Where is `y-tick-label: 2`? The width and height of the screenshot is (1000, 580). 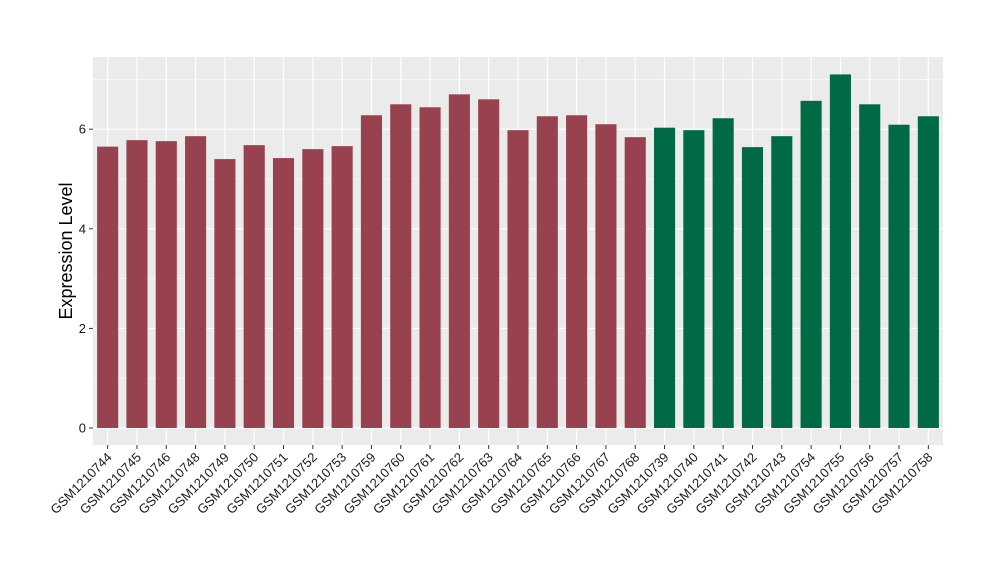 y-tick-label: 2 is located at coordinates (82, 328).